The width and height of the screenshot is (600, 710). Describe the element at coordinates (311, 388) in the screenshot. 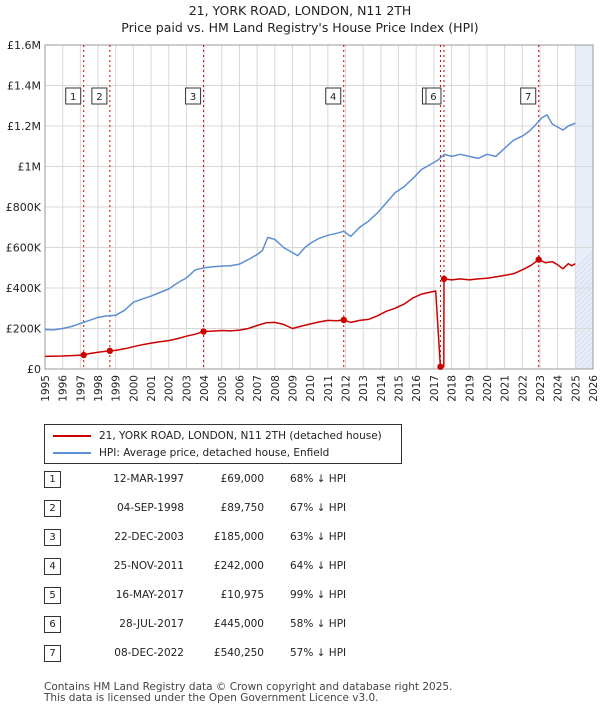

I see `x-tick-label: 2010` at that location.